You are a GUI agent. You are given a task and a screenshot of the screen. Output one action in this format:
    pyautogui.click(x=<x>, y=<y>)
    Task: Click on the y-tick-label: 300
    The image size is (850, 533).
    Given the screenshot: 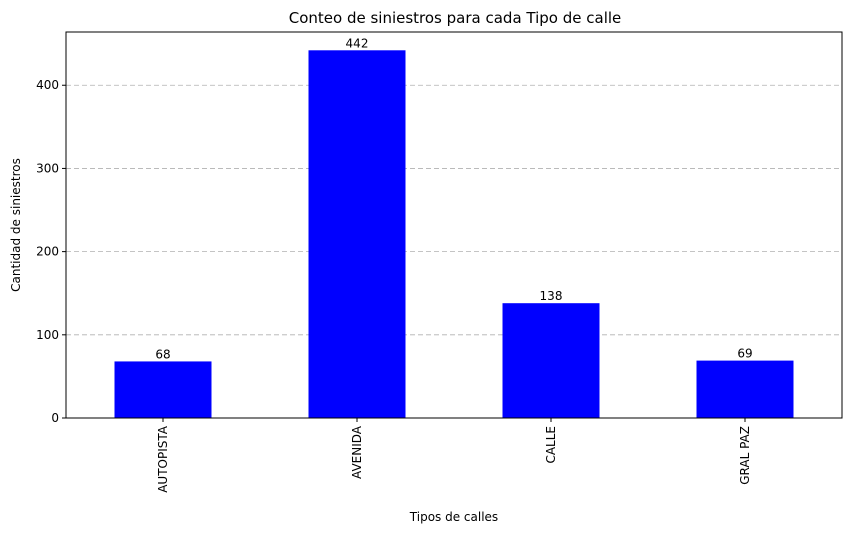 What is the action you would take?
    pyautogui.click(x=47, y=168)
    